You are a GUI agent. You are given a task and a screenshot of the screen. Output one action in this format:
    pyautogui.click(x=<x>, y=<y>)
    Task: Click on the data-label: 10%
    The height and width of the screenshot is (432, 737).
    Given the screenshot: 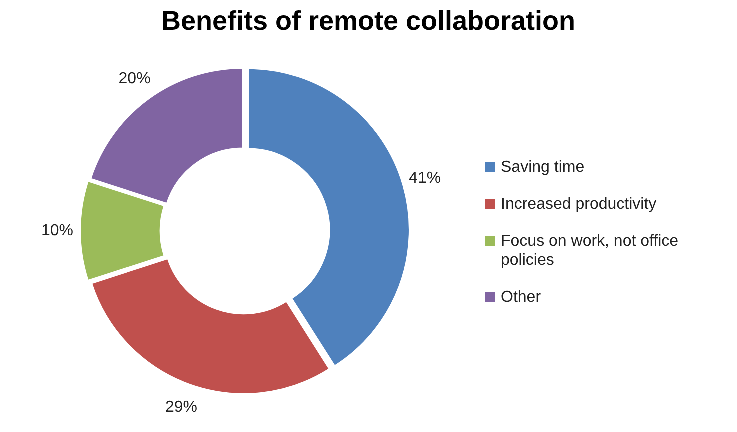 What is the action you would take?
    pyautogui.click(x=57, y=231)
    